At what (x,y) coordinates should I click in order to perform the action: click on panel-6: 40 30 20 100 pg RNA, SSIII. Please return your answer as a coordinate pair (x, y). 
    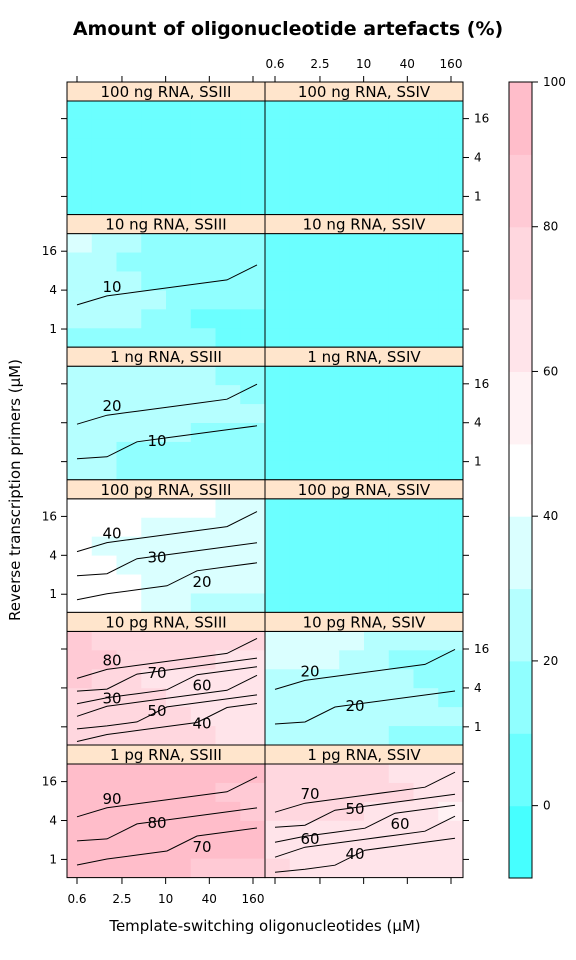
    Looking at the image, I should click on (166, 546).